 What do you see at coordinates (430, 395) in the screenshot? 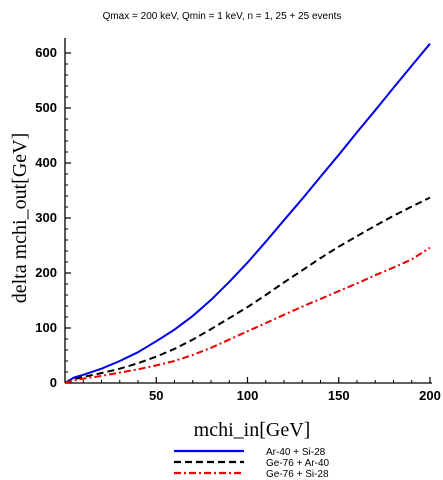
I see `x-tick-label: 200` at bounding box center [430, 395].